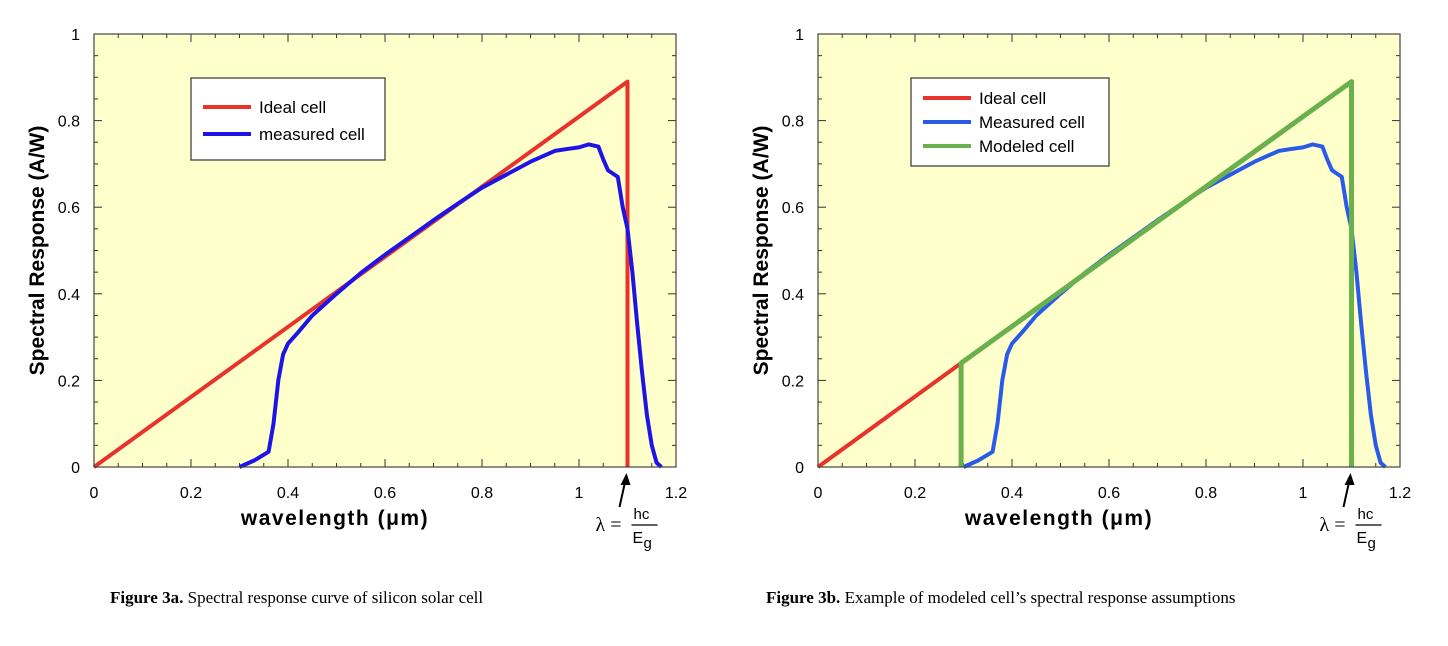 The image size is (1448, 646). I want to click on caption-label: Figure 3a., so click(147, 597).